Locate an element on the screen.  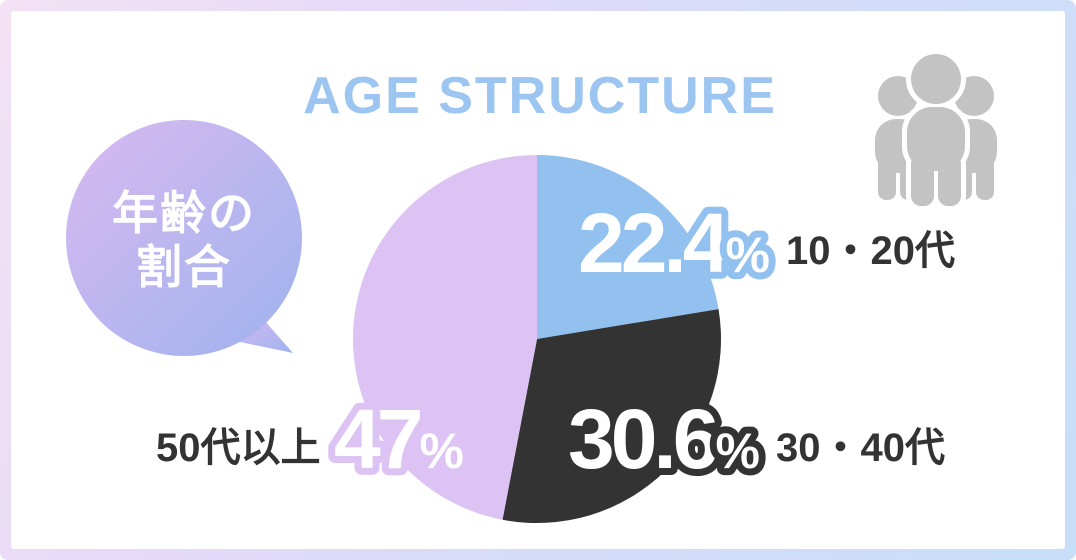
bubble-caption: 年齢の 割合 is located at coordinates (184, 240).